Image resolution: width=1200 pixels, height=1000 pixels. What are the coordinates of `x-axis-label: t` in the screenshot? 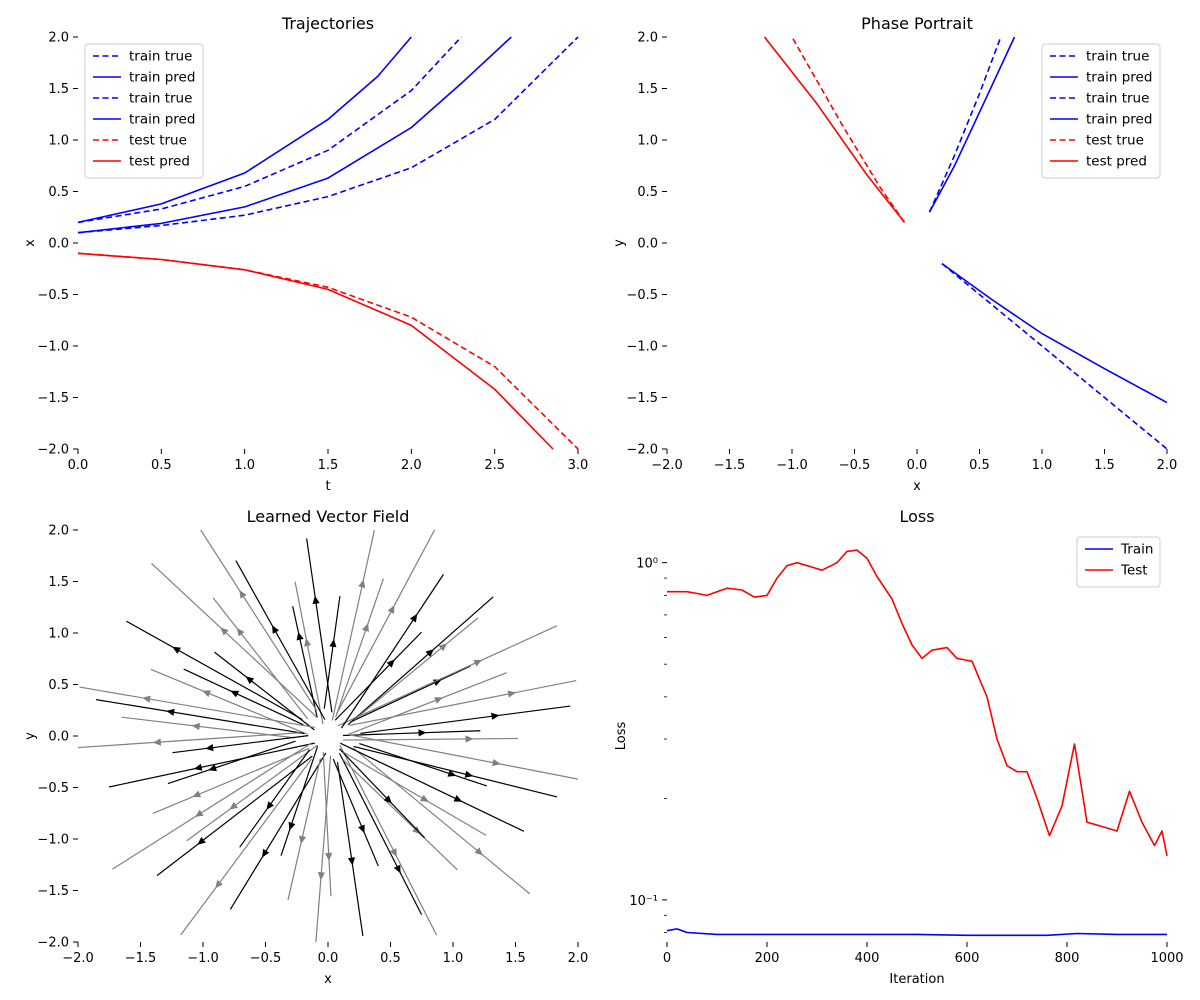 It's located at (327, 486).